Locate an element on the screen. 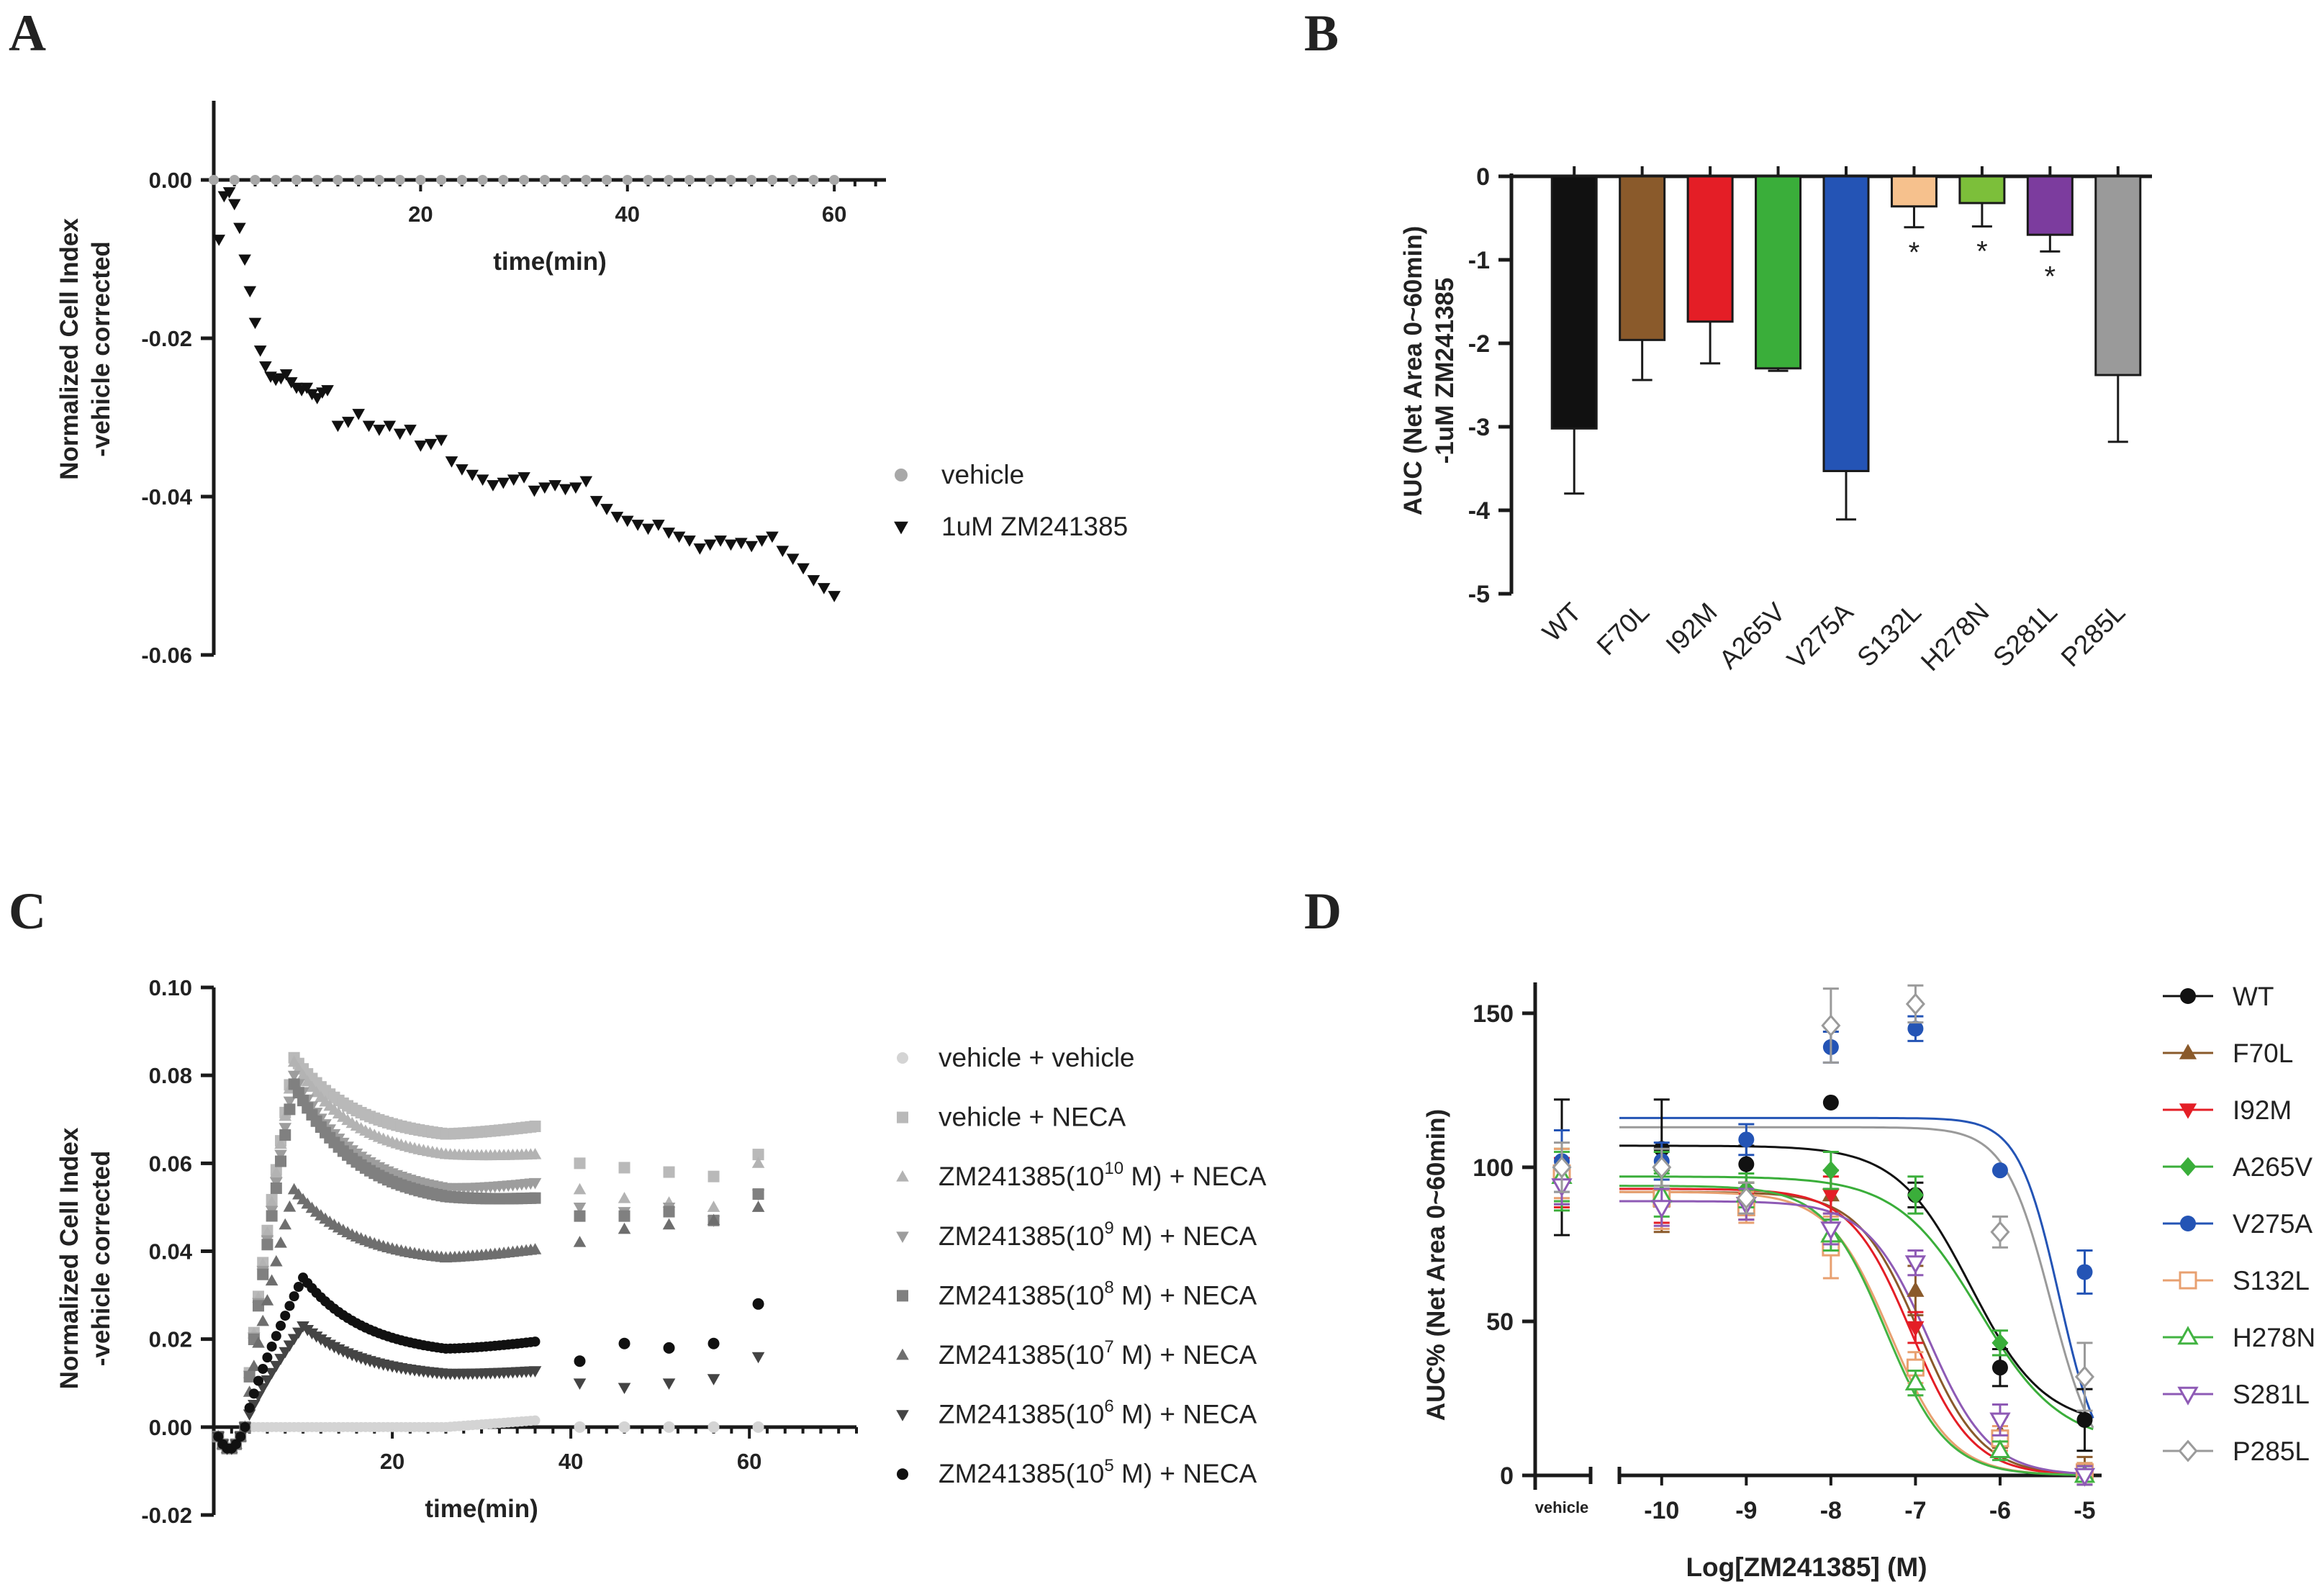 Image resolution: width=2324 pixels, height=1592 pixels. d-point-I92M is located at coordinates (1916, 1329).